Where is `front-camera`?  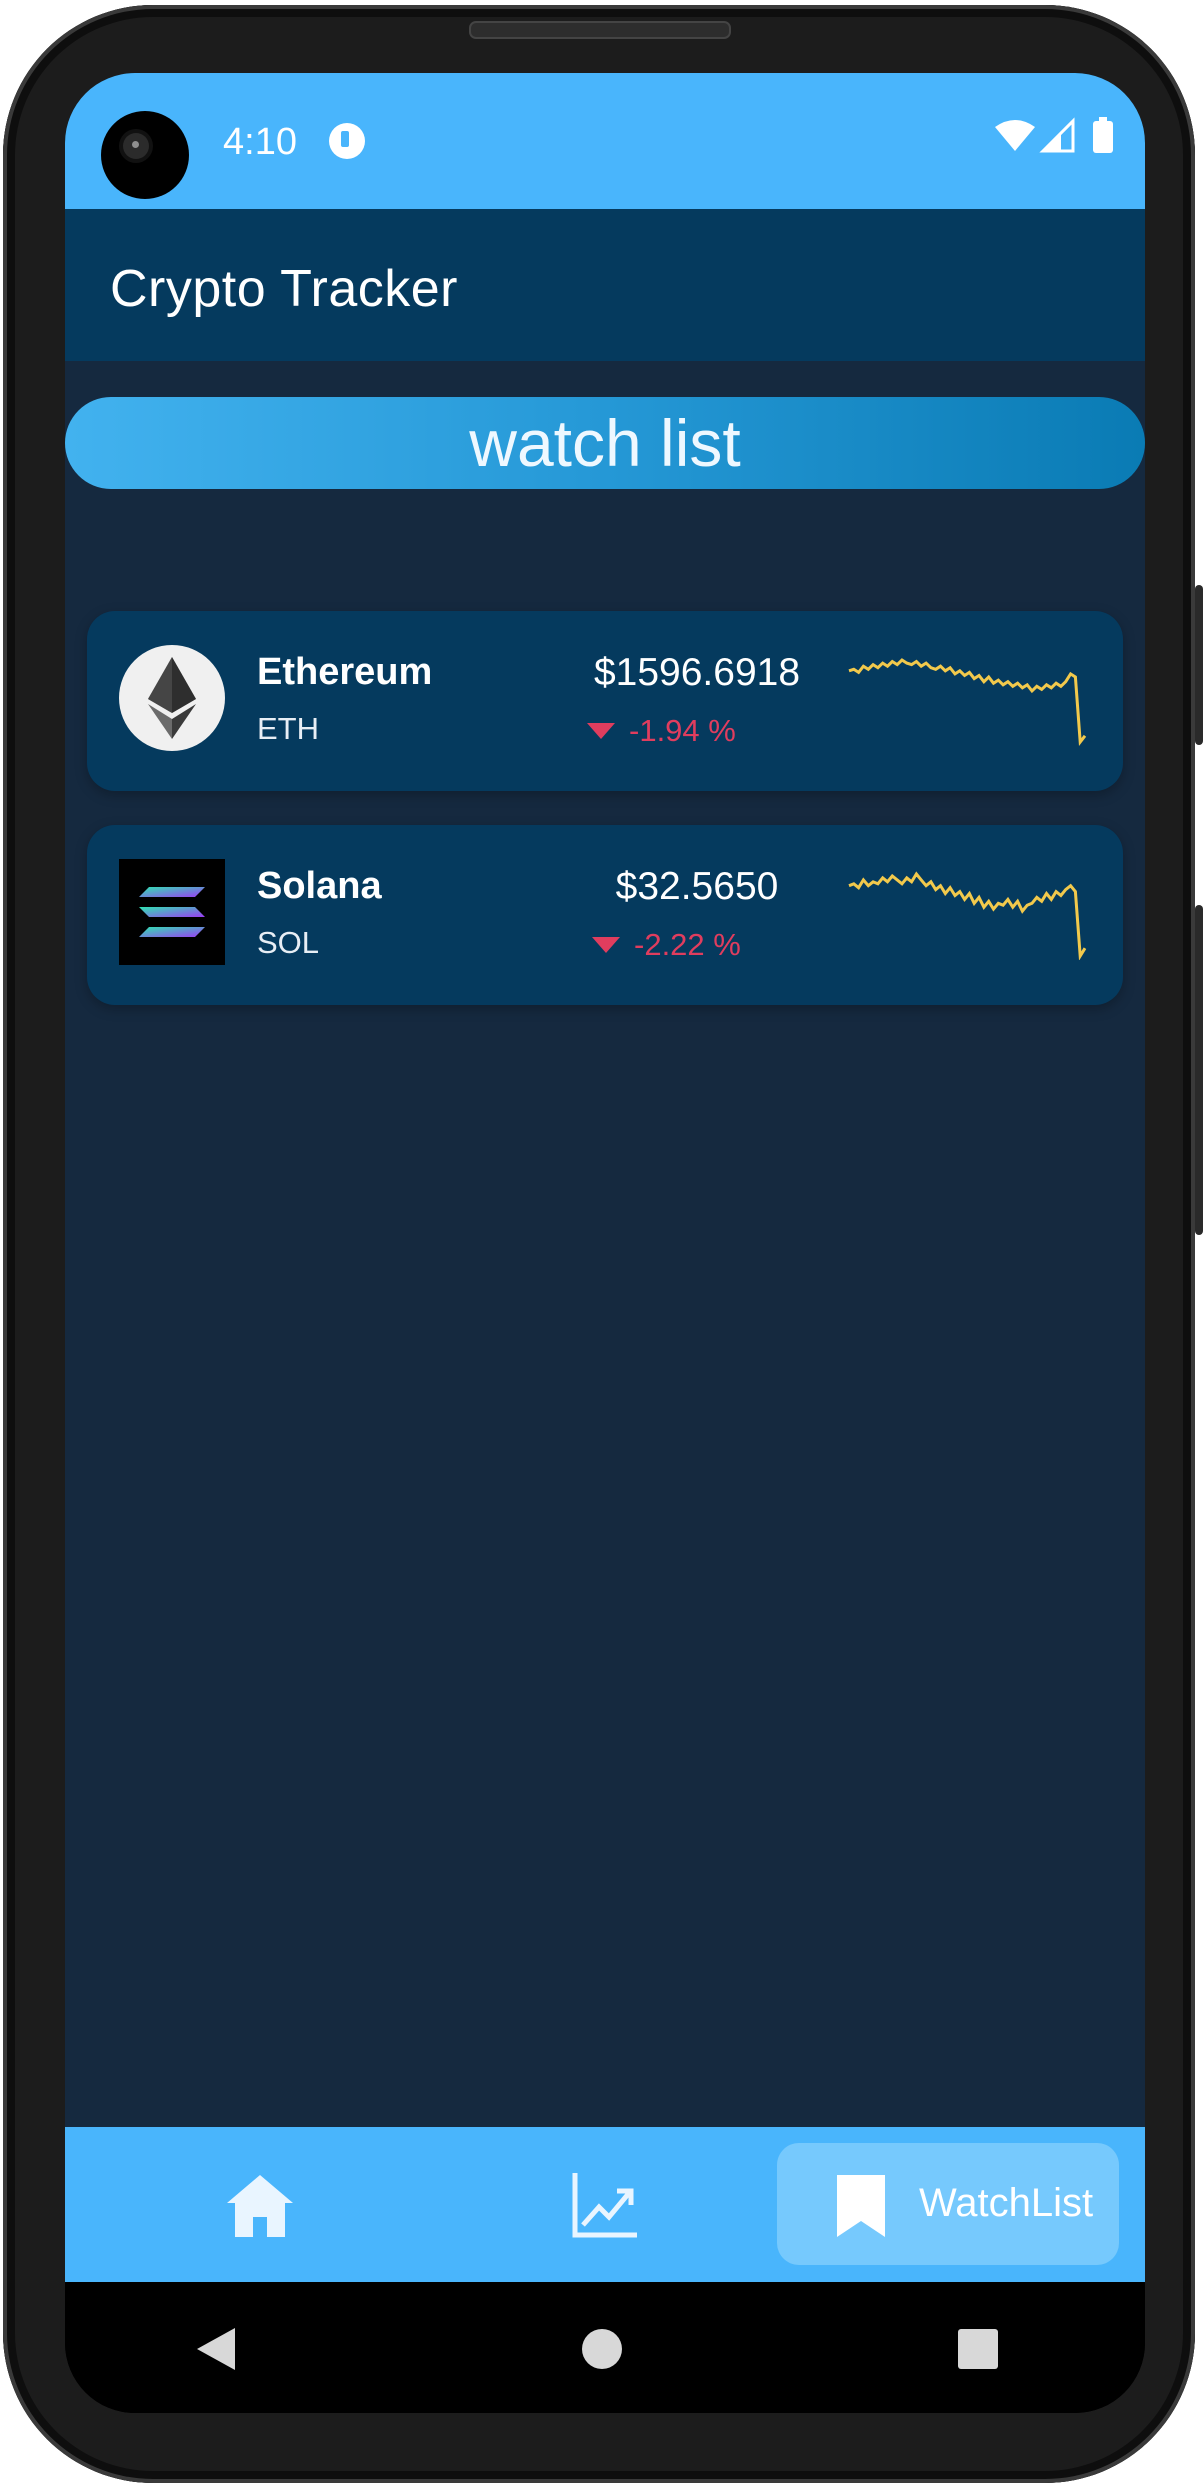 front-camera is located at coordinates (145, 155).